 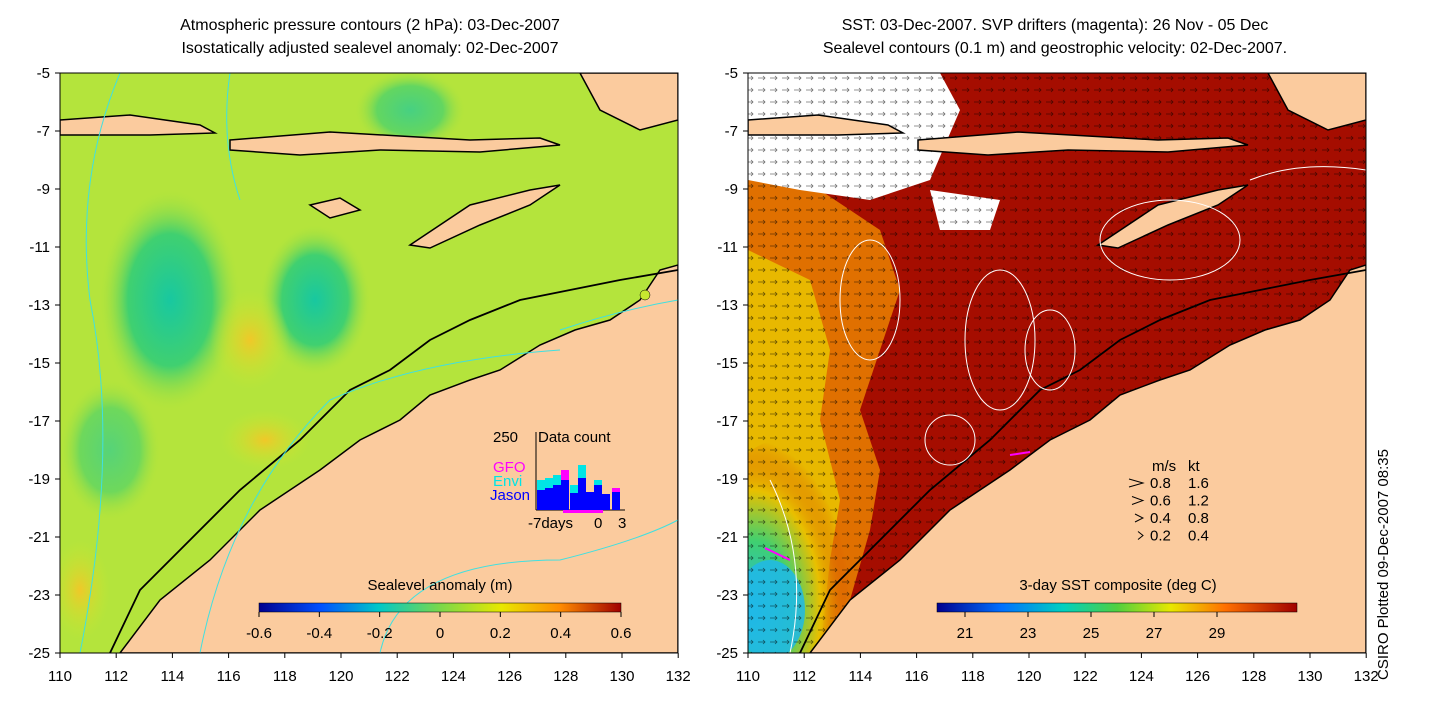 What do you see at coordinates (1160, 536) in the screenshot?
I see `velocity-ms-value: 0.2` at bounding box center [1160, 536].